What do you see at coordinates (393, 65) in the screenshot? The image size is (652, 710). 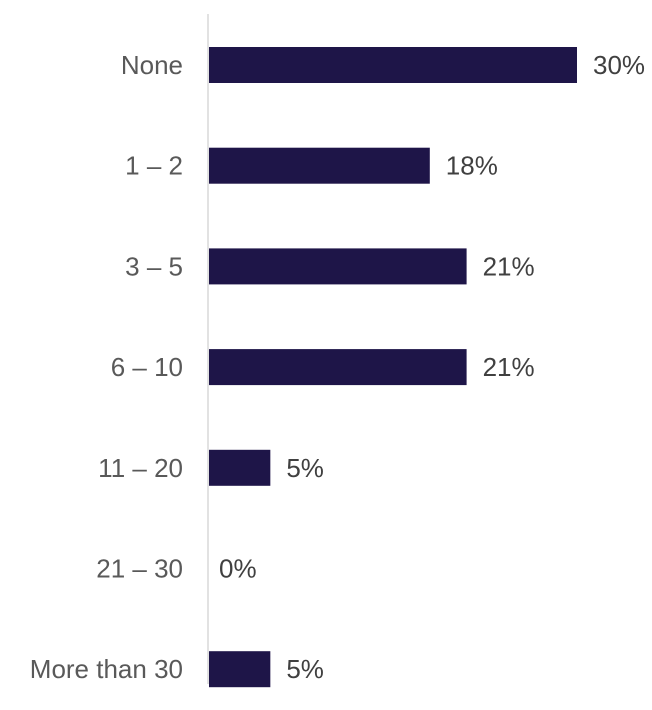 I see `bar-none` at bounding box center [393, 65].